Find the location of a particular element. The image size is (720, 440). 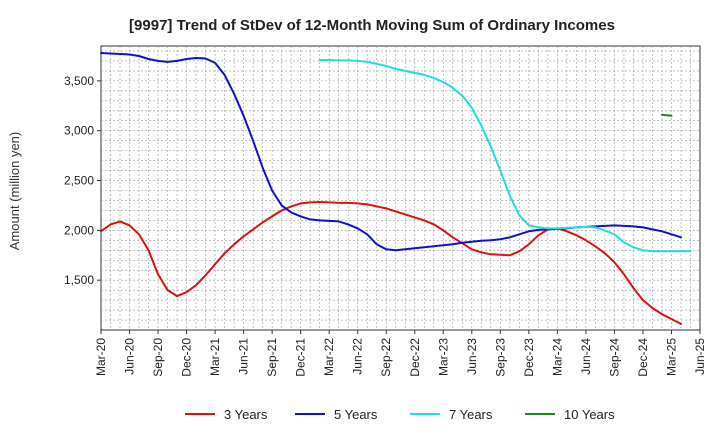

x-tick-label: Mar-25 is located at coordinates (671, 357).